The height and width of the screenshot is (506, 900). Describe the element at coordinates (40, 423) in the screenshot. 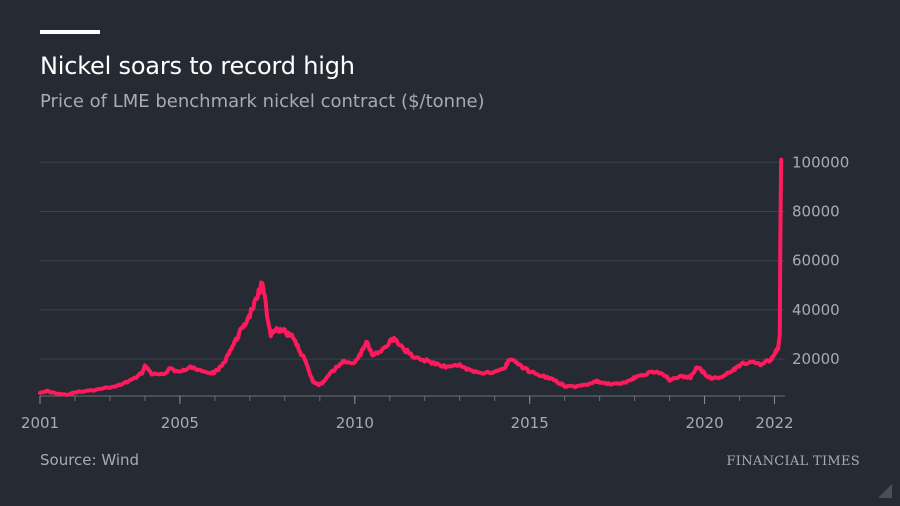

I see `x-tick-label: 2001` at that location.